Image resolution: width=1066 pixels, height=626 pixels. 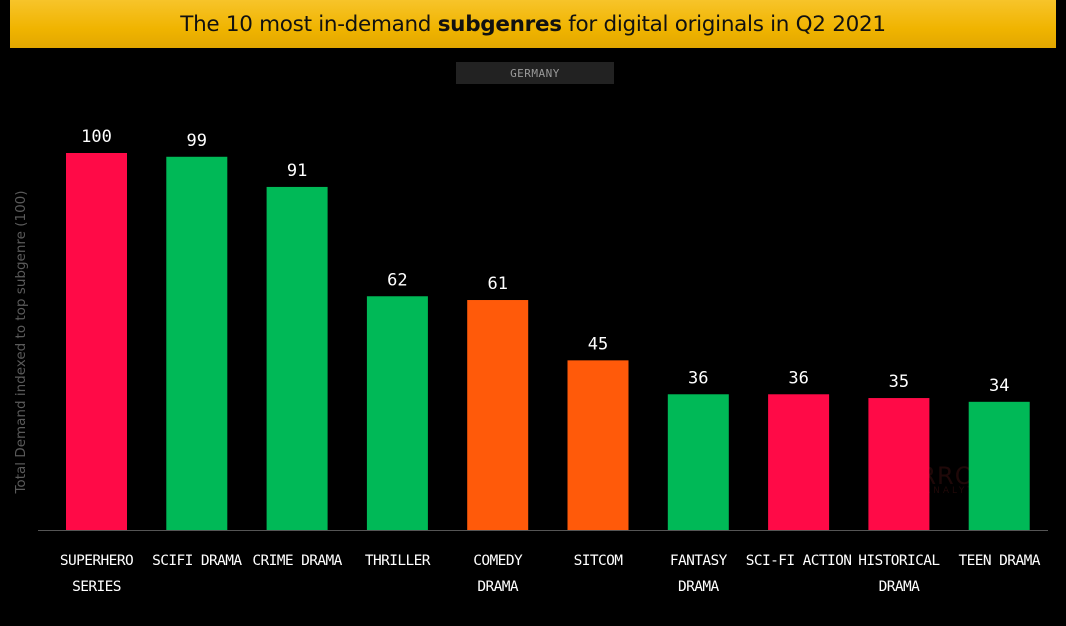 I want to click on x-tick-label: TEEN DRAMA, so click(x=1000, y=561).